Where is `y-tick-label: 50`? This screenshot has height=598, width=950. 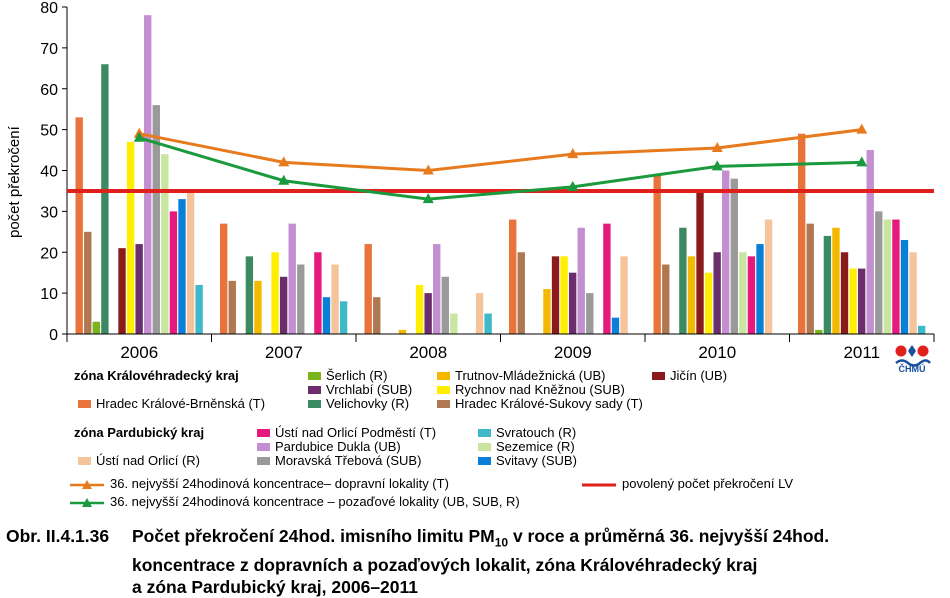
y-tick-label: 50 is located at coordinates (49, 131).